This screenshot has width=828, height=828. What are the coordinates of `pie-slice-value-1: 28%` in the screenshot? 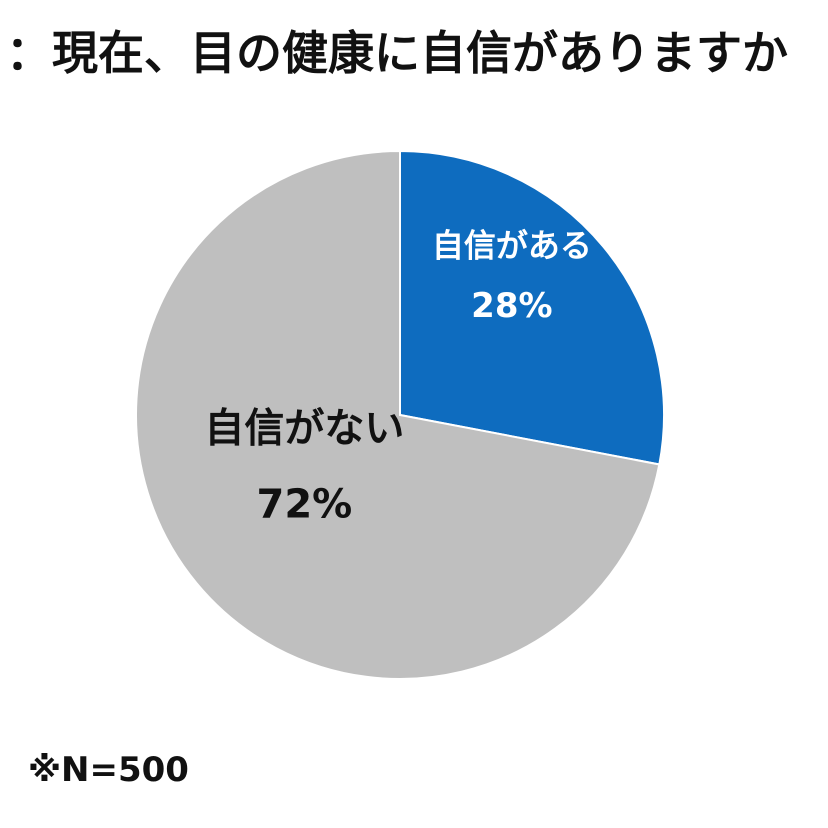 It's located at (511, 306).